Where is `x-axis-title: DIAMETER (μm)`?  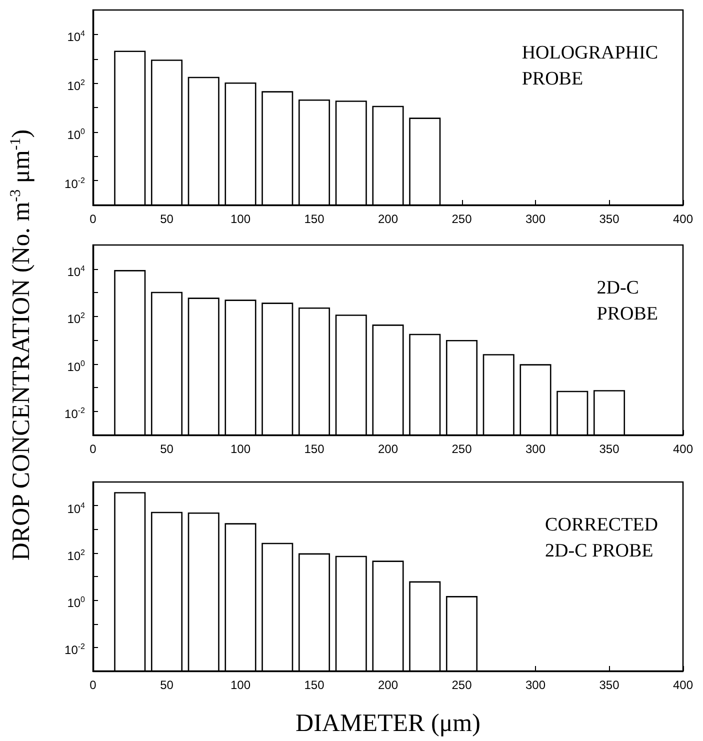
x-axis-title: DIAMETER (μm) is located at coordinates (388, 723).